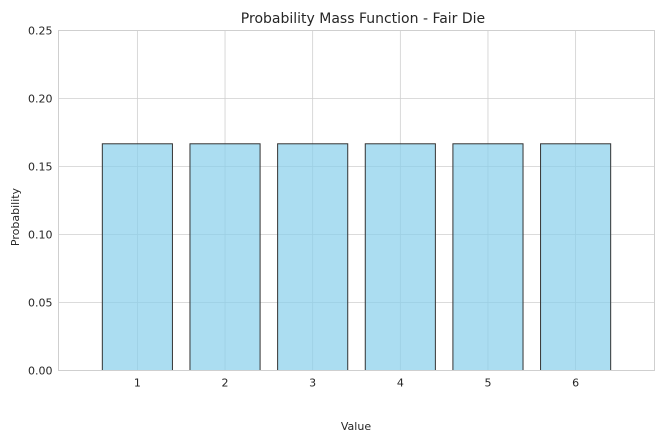  Describe the element at coordinates (312, 383) in the screenshot. I see `x-tick-label: 3` at that location.